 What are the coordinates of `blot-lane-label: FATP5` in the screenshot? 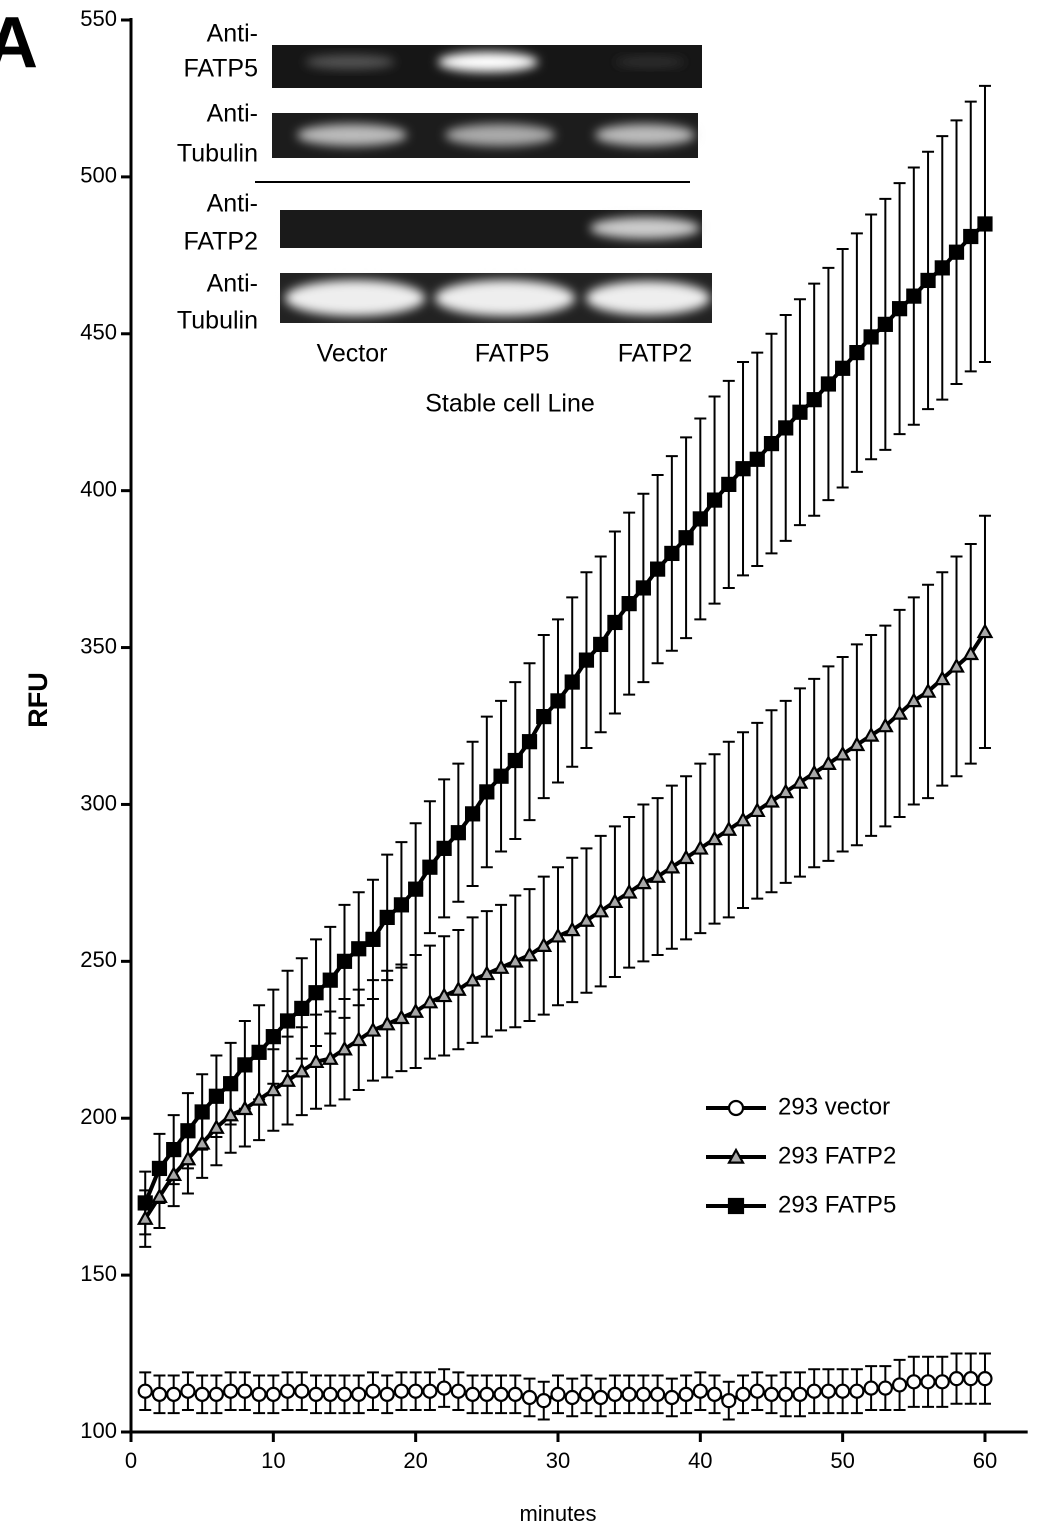 It's located at (512, 354).